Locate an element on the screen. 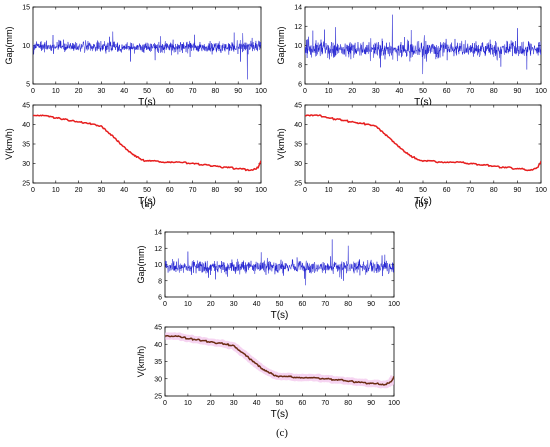 This screenshot has width=550, height=447. y-tick-label: 12 is located at coordinates (298, 27).